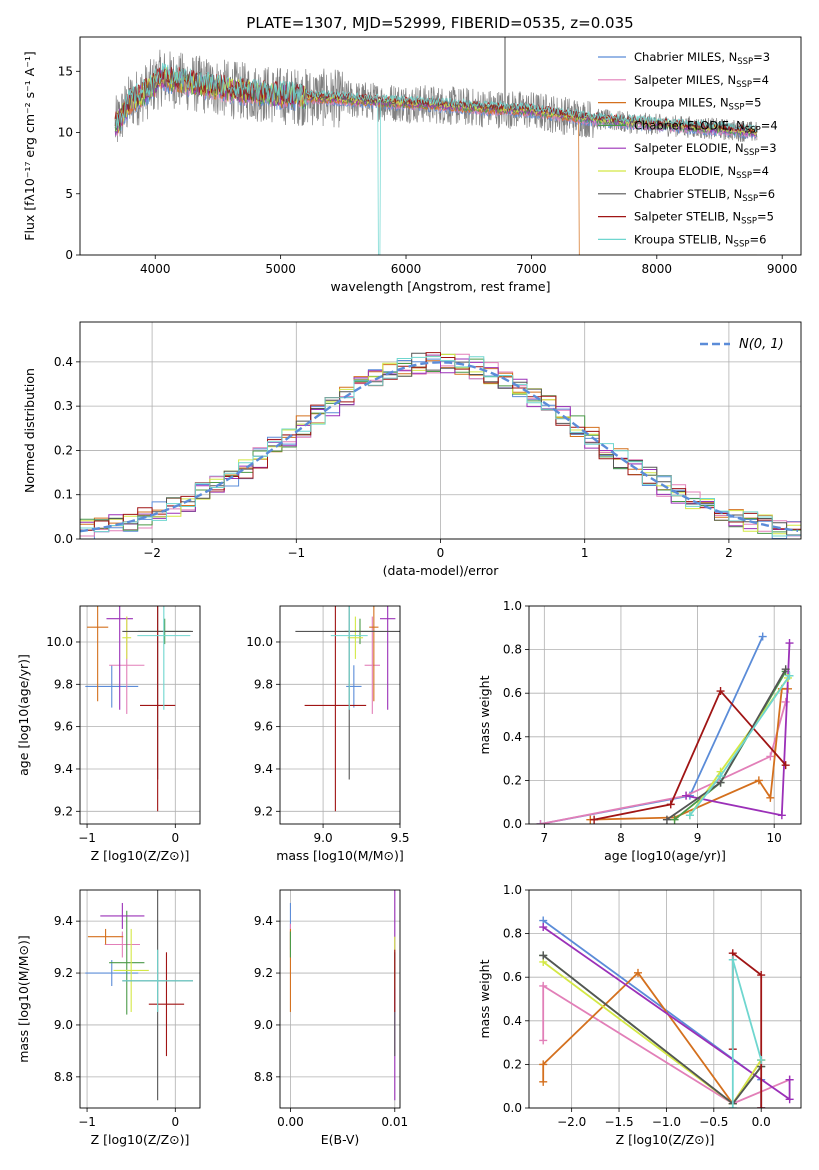  Describe the element at coordinates (701, 172) in the screenshot. I see `legend-entry: Kroupa ELODIE, NSSP=4` at that location.